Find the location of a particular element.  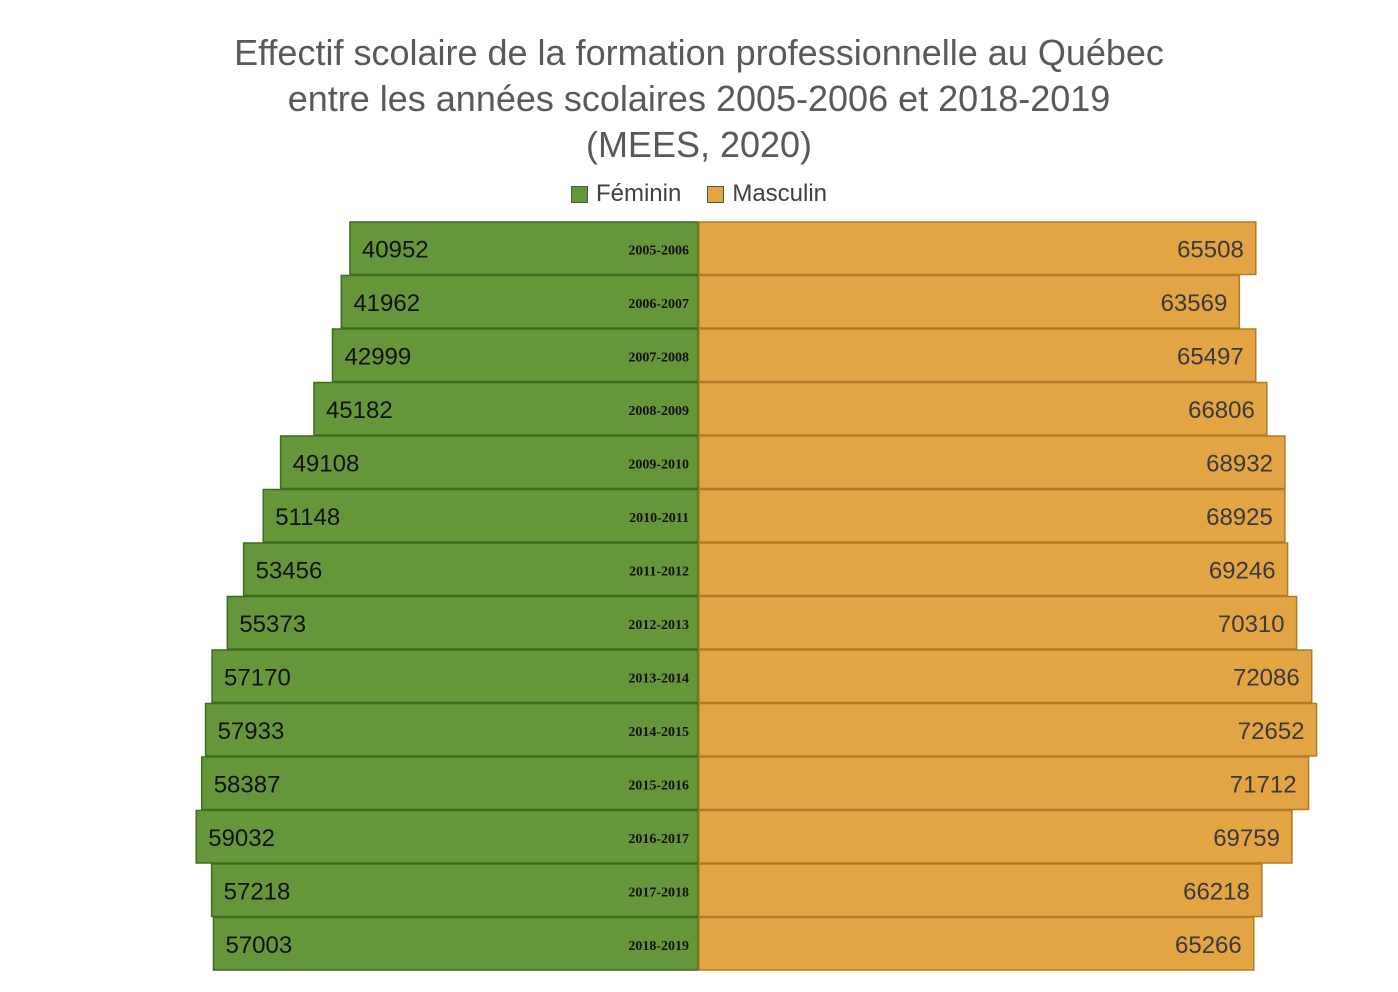

category-label-2009-2010: 2009-2010 is located at coordinates (658, 464).